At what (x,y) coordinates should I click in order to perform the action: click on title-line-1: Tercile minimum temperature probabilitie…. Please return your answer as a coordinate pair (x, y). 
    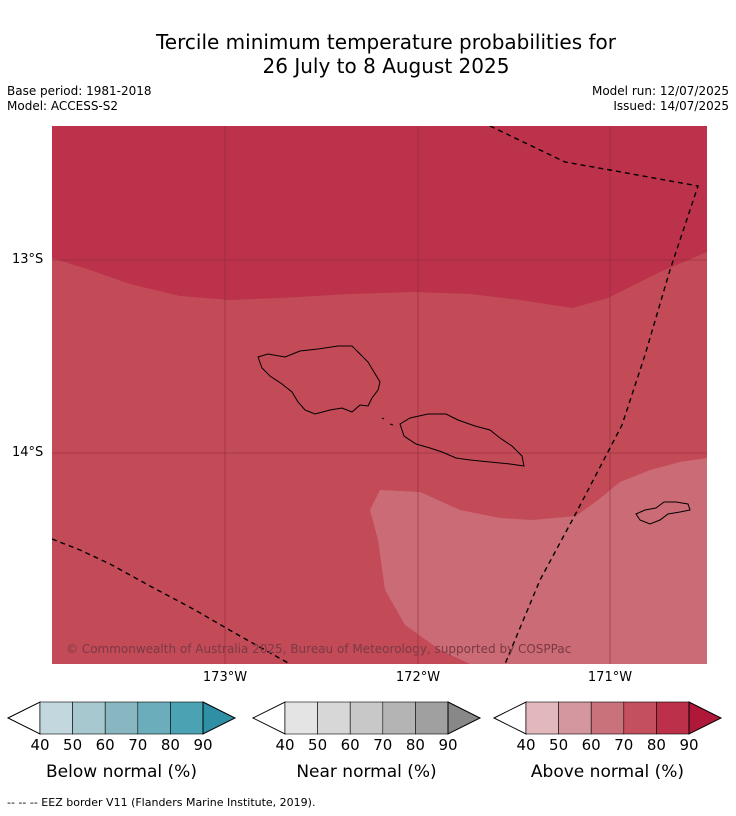
    Looking at the image, I should click on (386, 42).